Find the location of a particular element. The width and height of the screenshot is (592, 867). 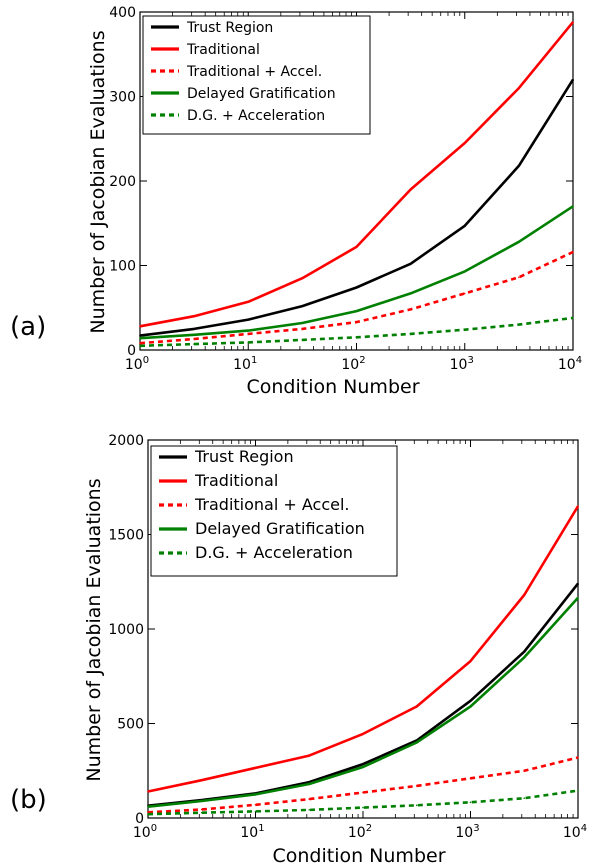

x-tick-label: 10⁰ is located at coordinates (137, 364).